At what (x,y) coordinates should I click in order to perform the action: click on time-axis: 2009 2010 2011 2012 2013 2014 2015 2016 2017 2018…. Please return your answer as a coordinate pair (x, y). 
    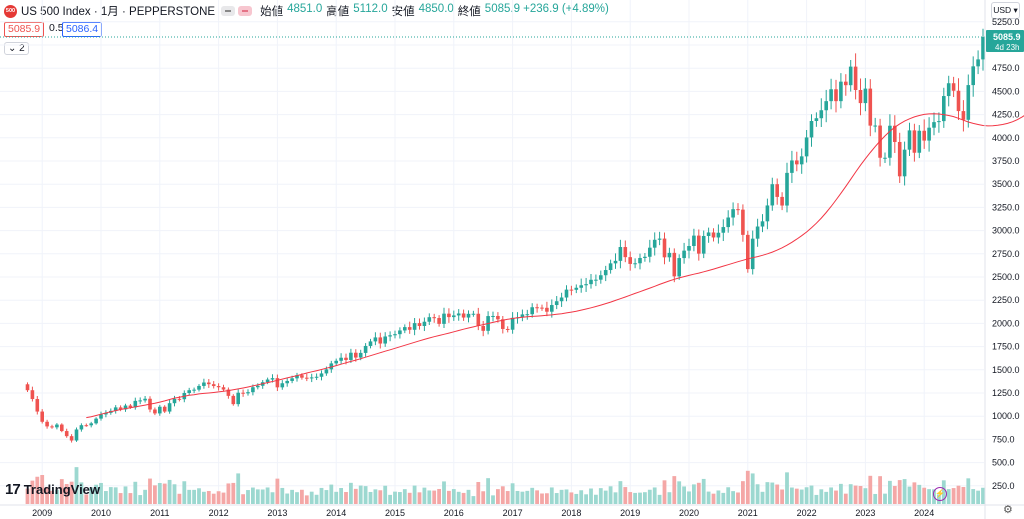
    Looking at the image, I should click on (512, 511).